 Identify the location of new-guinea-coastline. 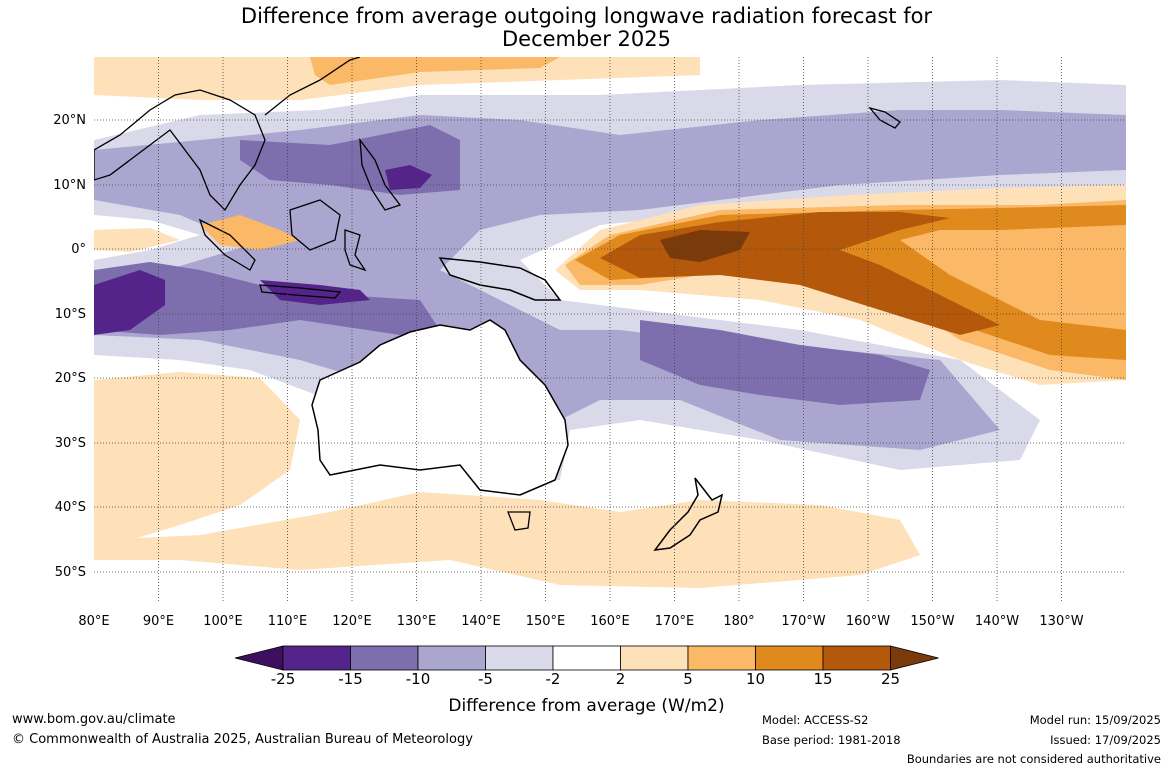
(500, 279).